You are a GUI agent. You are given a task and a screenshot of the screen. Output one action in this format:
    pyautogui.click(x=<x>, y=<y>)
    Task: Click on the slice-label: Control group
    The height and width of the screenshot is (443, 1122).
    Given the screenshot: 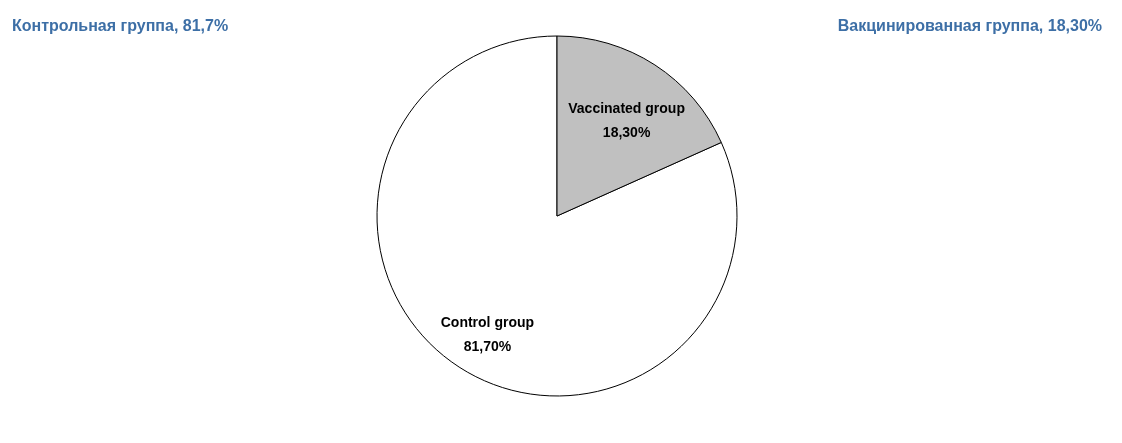 What is the action you would take?
    pyautogui.click(x=487, y=322)
    